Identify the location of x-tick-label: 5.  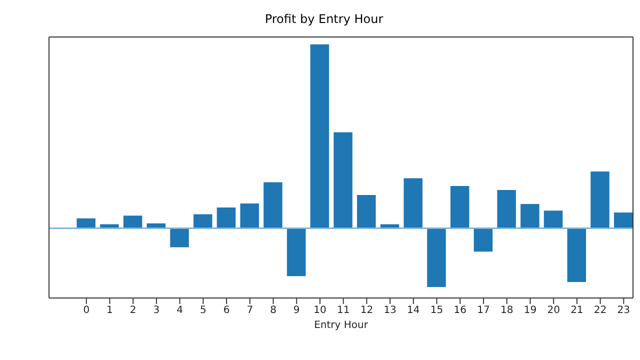
(203, 310).